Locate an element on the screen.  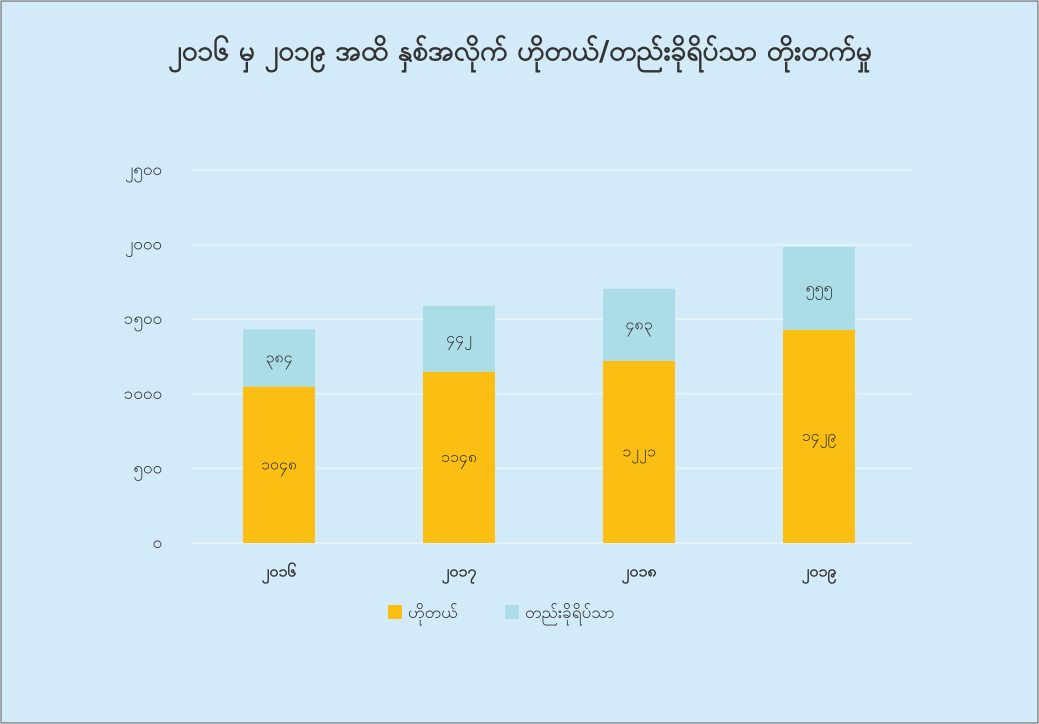
x-tick-label: ၂၀၁၇ is located at coordinates (459, 573).